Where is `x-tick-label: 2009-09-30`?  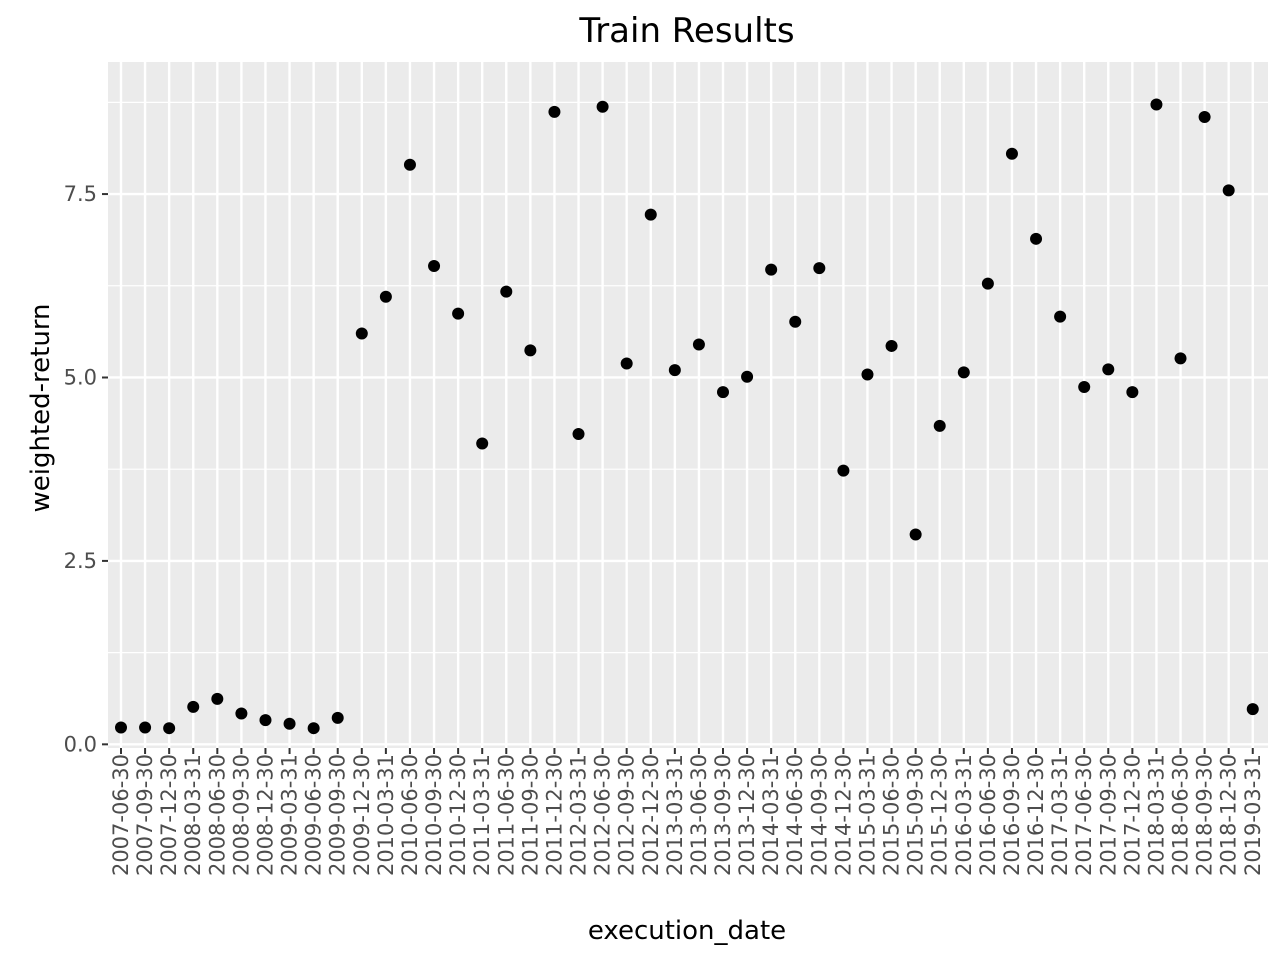 x-tick-label: 2009-09-30 is located at coordinates (338, 815).